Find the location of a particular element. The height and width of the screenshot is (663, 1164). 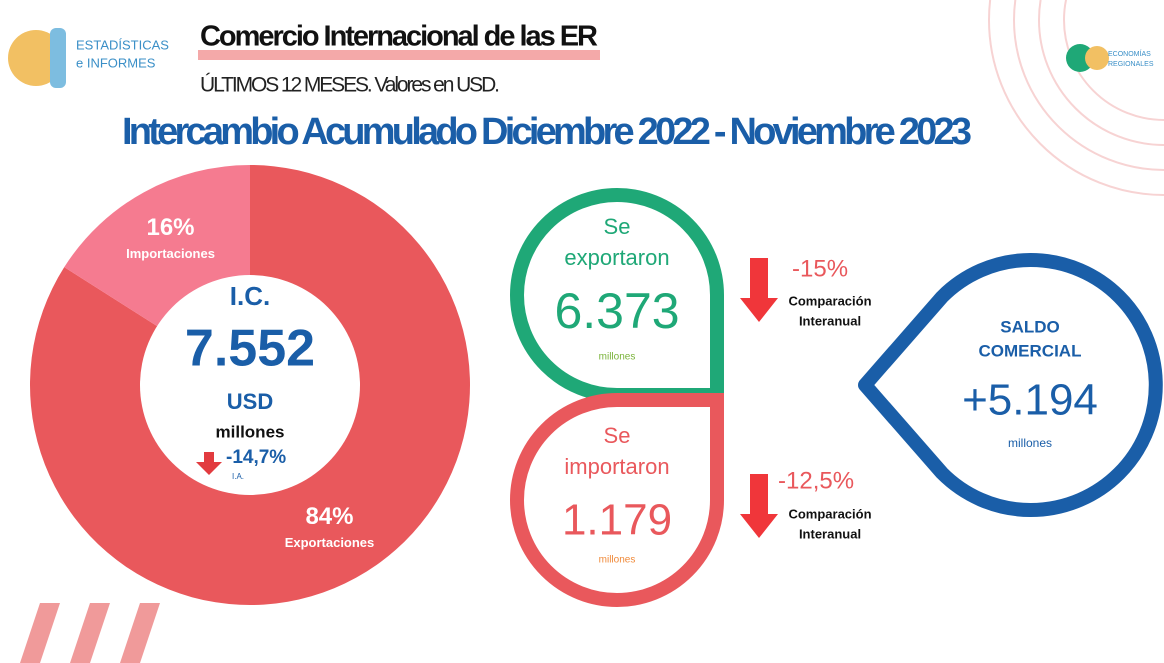

exports-change-note: Interanual is located at coordinates (830, 320).